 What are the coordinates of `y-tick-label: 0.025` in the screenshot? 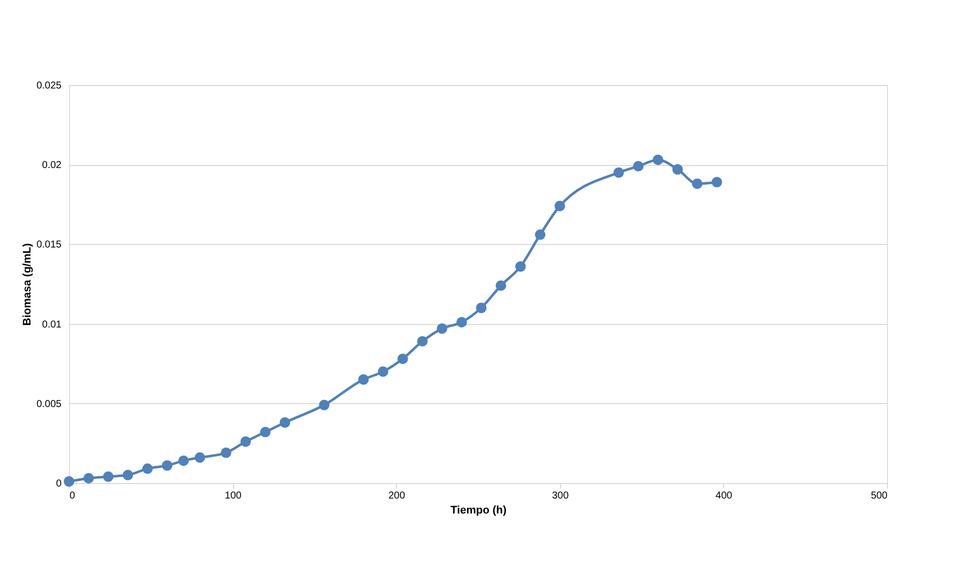 It's located at (49, 86).